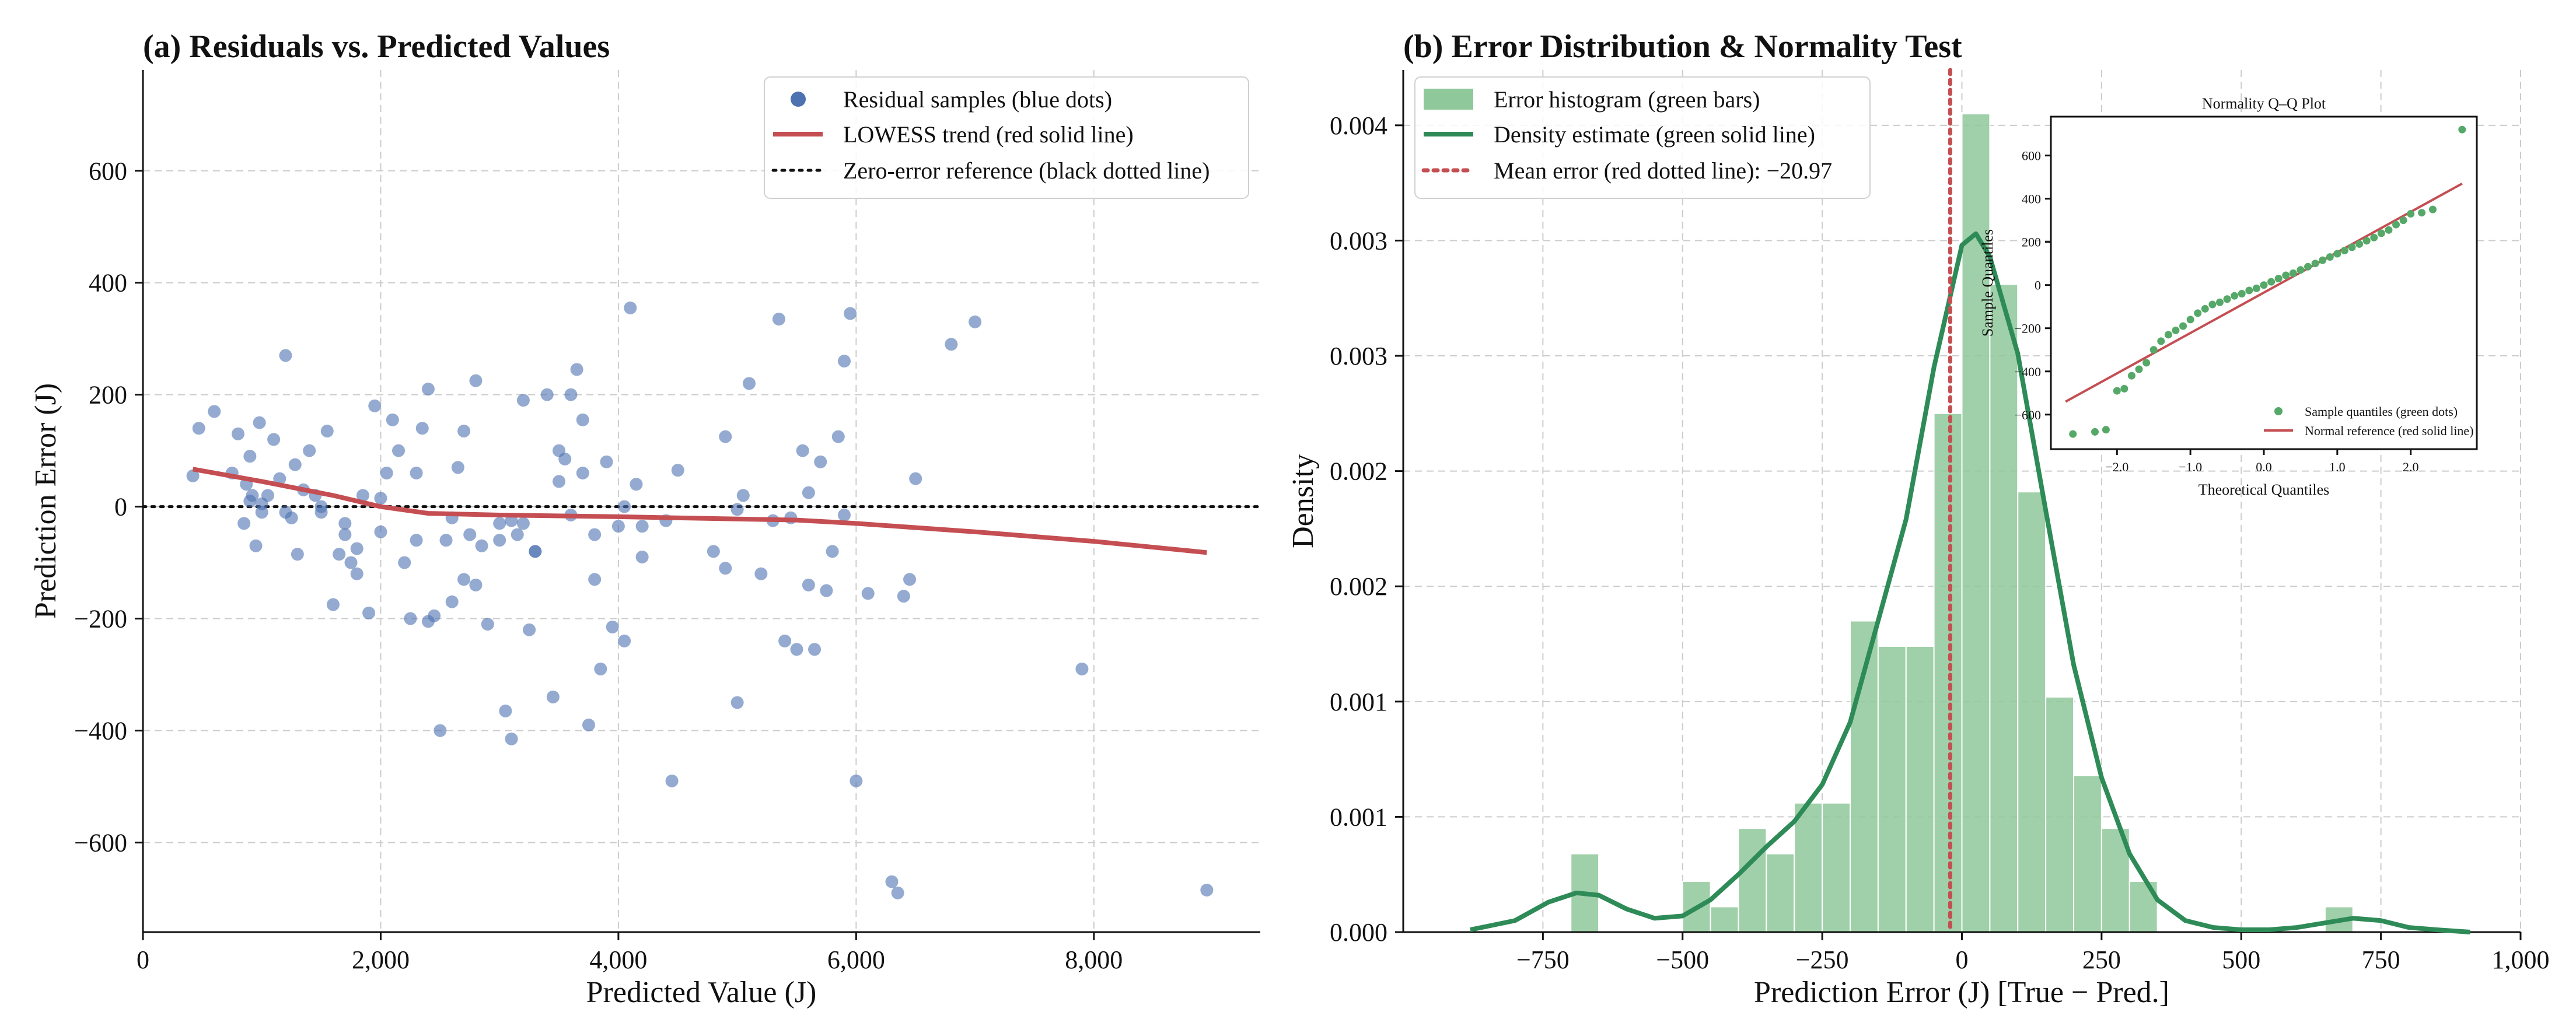  Describe the element at coordinates (699, 511) in the screenshot. I see `panel-a-lowess-trend-line` at that location.